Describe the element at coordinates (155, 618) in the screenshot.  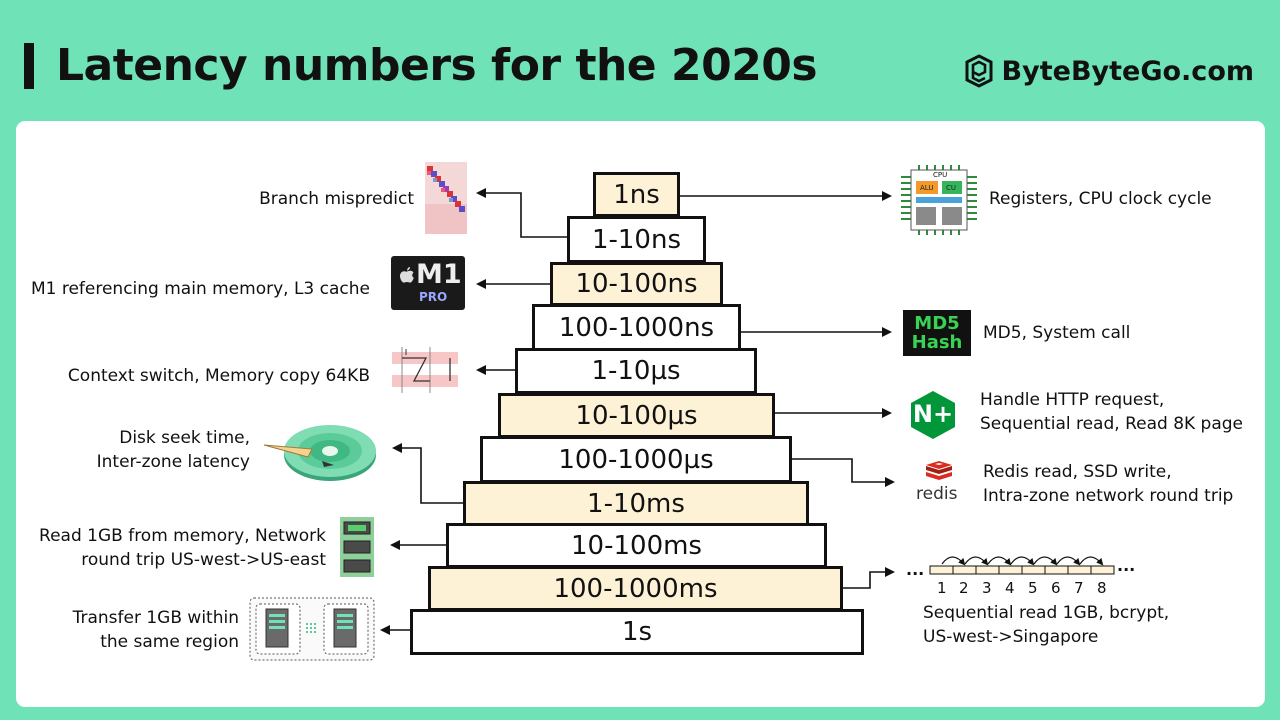
I see `label-transfer-line1: Transfer 1GB within` at that location.